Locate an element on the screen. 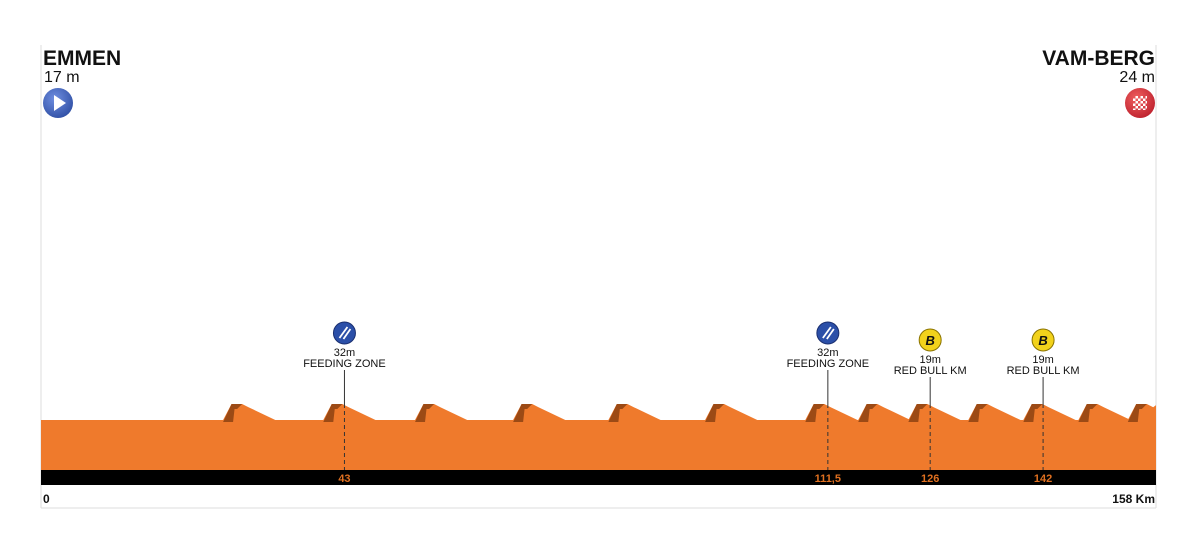  marker-km-label: 142 is located at coordinates (1043, 479).